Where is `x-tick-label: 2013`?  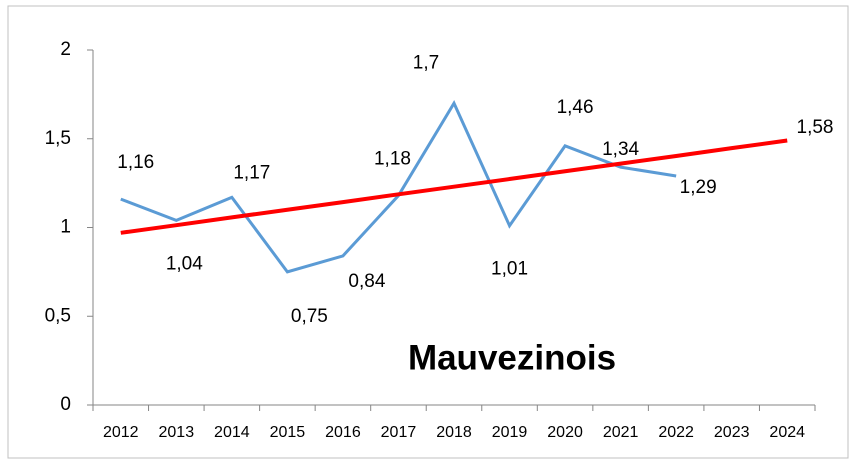 x-tick-label: 2013 is located at coordinates (177, 432).